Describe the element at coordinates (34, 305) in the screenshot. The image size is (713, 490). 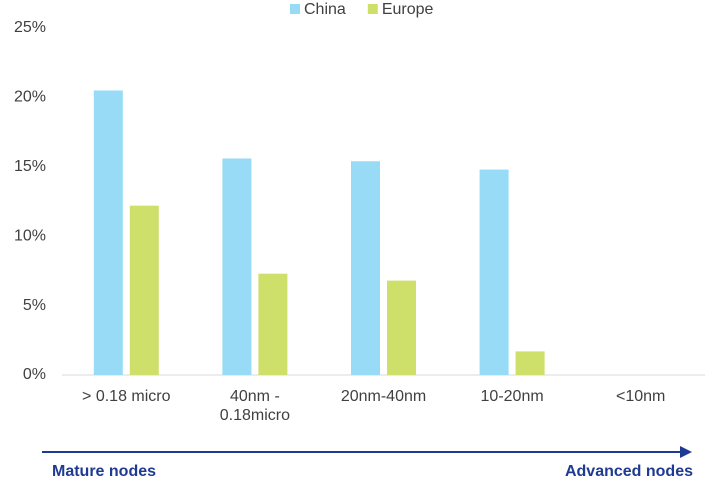
I see `y-tick-label: 5%` at that location.